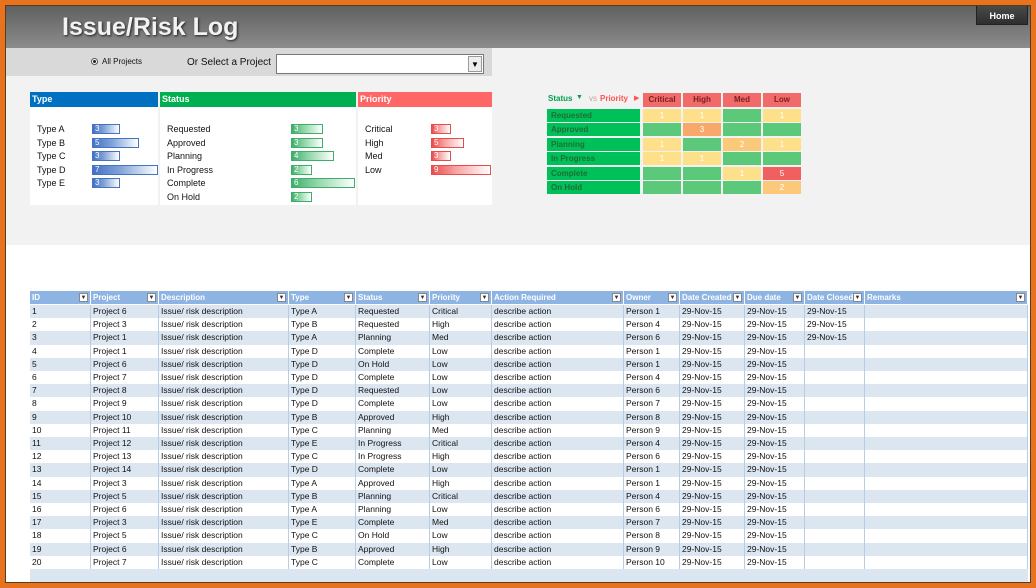 The width and height of the screenshot is (1036, 588). Describe the element at coordinates (652, 417) in the screenshot. I see `table-cell: Person 8` at that location.